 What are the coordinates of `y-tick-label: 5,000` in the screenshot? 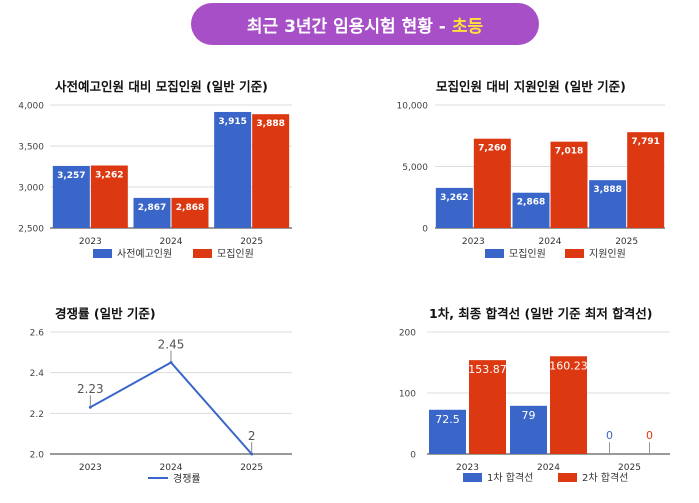 It's located at (415, 168).